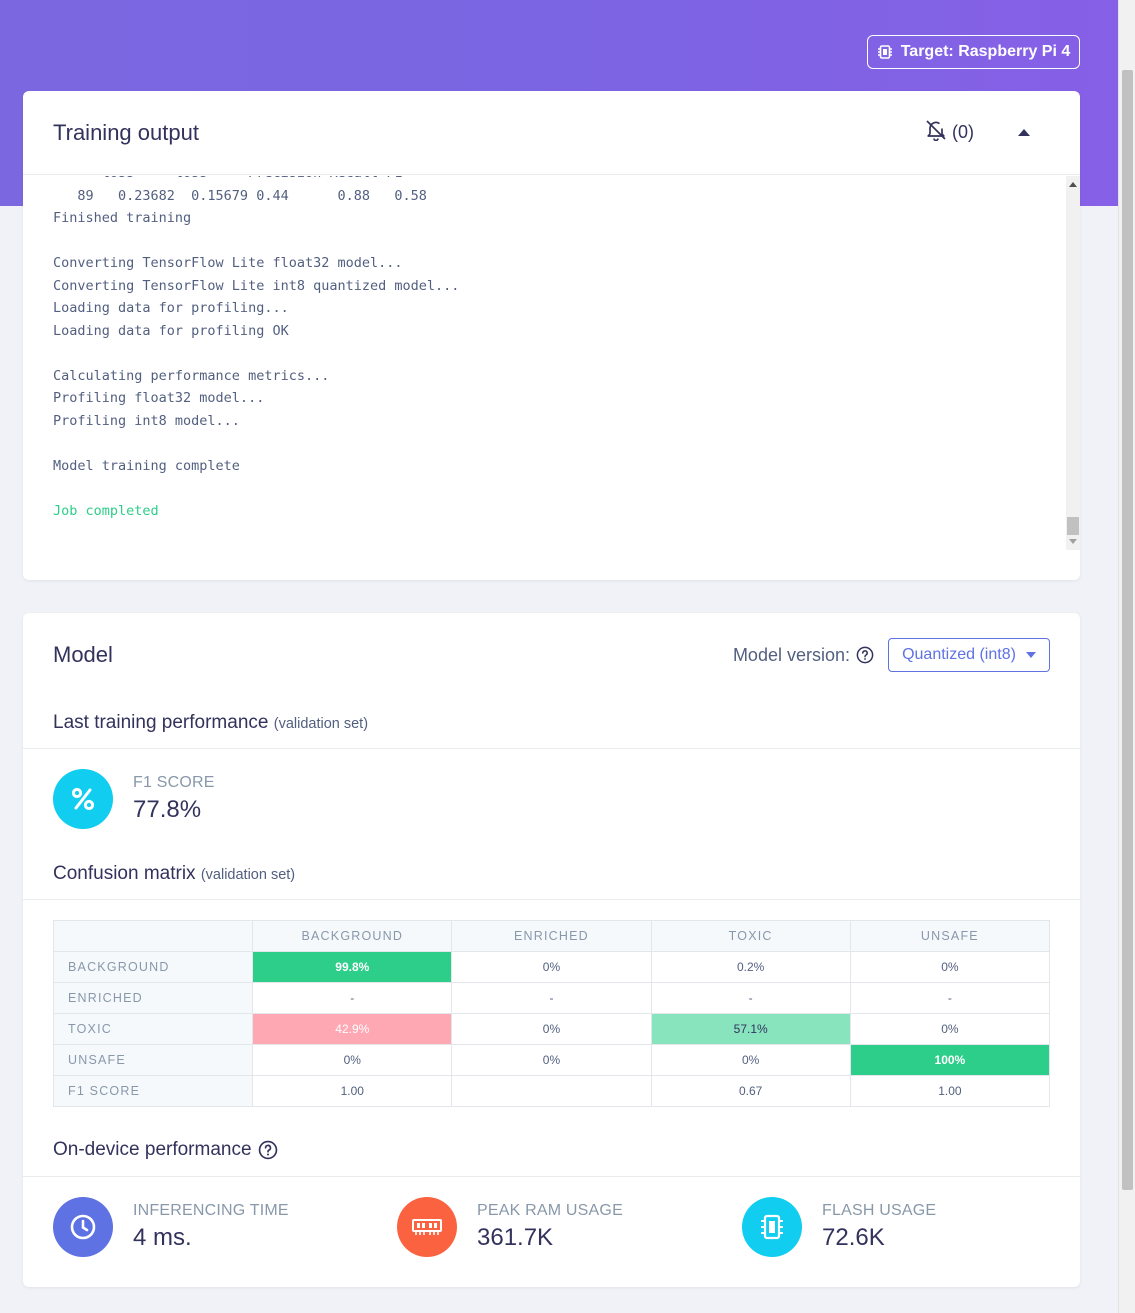 This screenshot has height=1313, width=1135. What do you see at coordinates (153, 1091) in the screenshot?
I see `row-header: F1 SCORE` at bounding box center [153, 1091].